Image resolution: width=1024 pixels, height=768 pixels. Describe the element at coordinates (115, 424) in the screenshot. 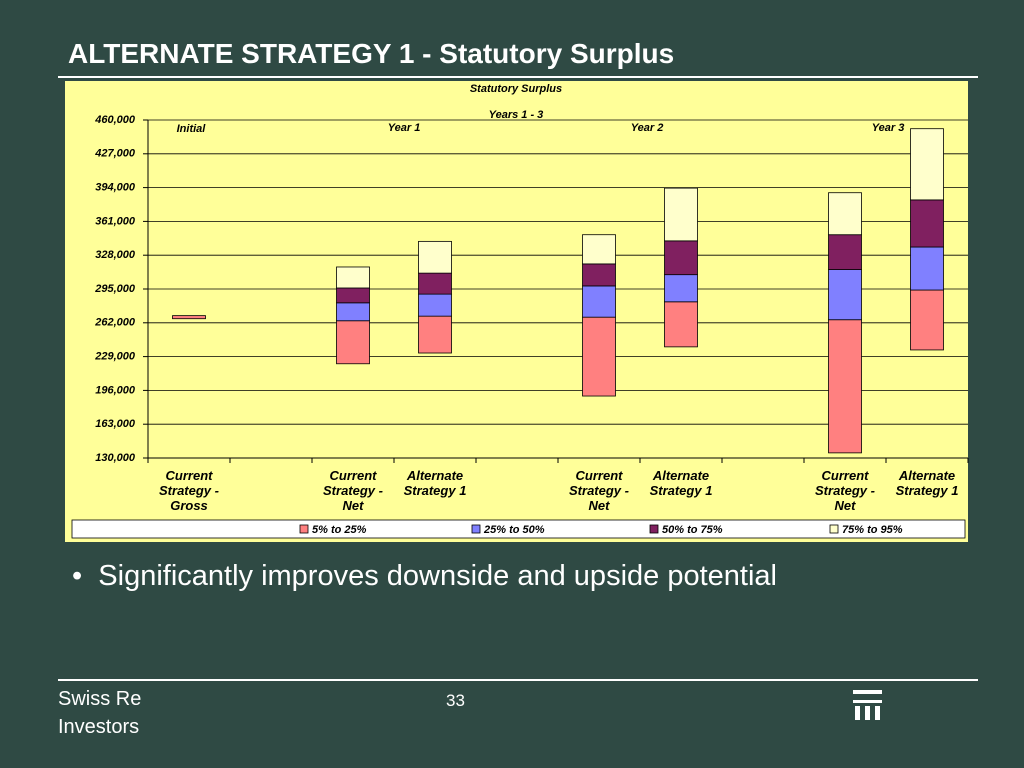

I see `y-tick-label: 163,000` at that location.